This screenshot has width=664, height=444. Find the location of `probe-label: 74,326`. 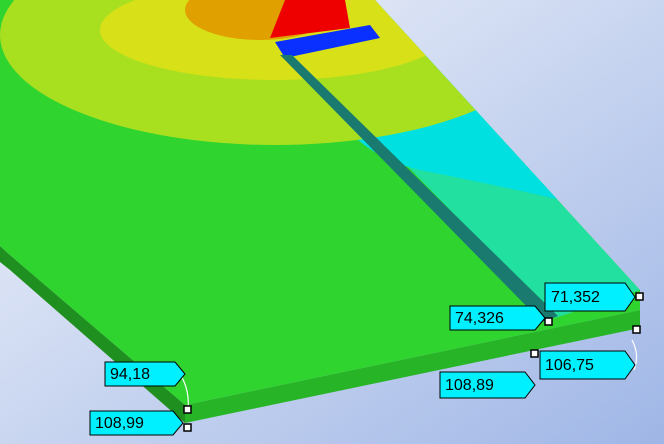

probe-label: 74,326 is located at coordinates (497, 318).